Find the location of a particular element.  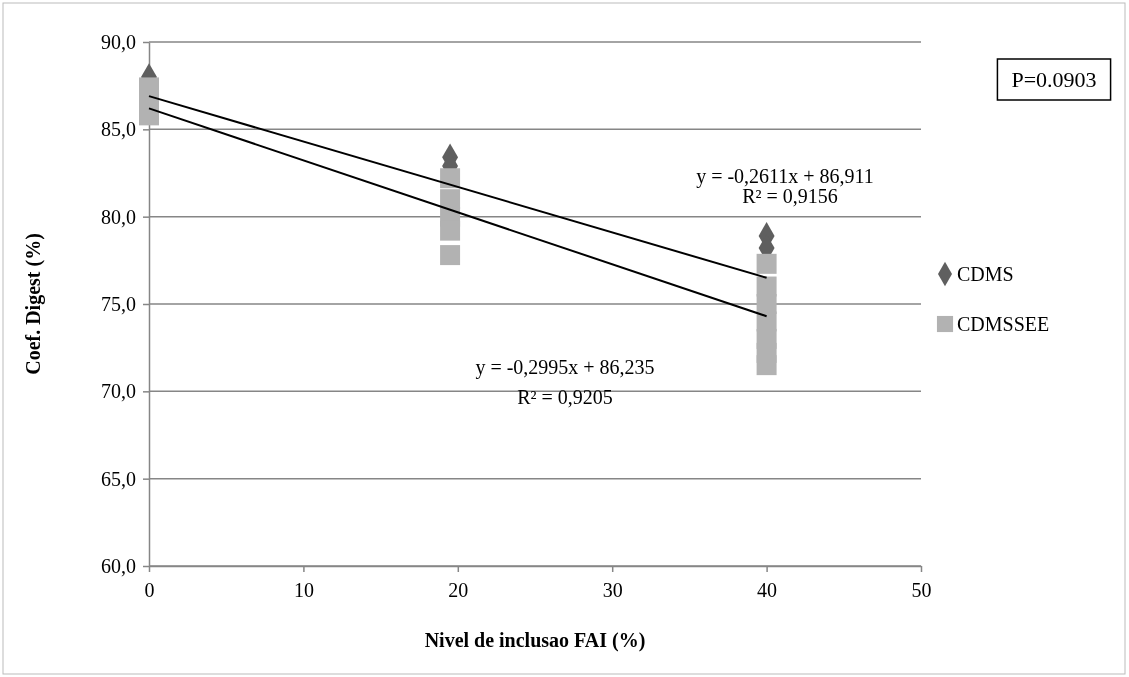

annotation: y = -0,2995x + 86,235 is located at coordinates (565, 367).